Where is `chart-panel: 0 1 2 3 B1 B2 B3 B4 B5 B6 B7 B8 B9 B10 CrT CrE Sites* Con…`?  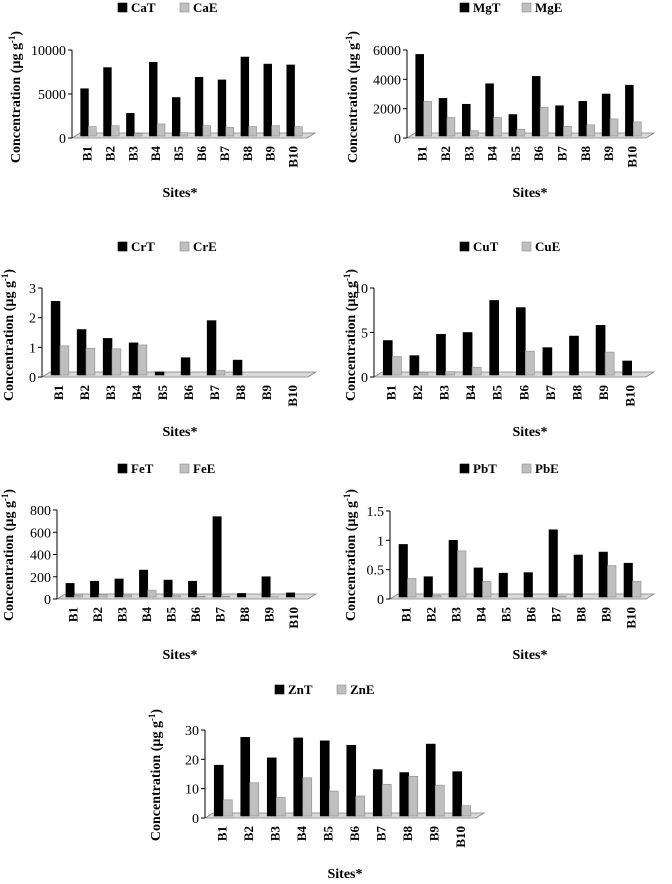
chart-panel: 0 1 2 3 B1 B2 B3 B4 B5 B6 B7 B8 B9 B10 CrT CrE Sites* Con… is located at coordinates (159, 339).